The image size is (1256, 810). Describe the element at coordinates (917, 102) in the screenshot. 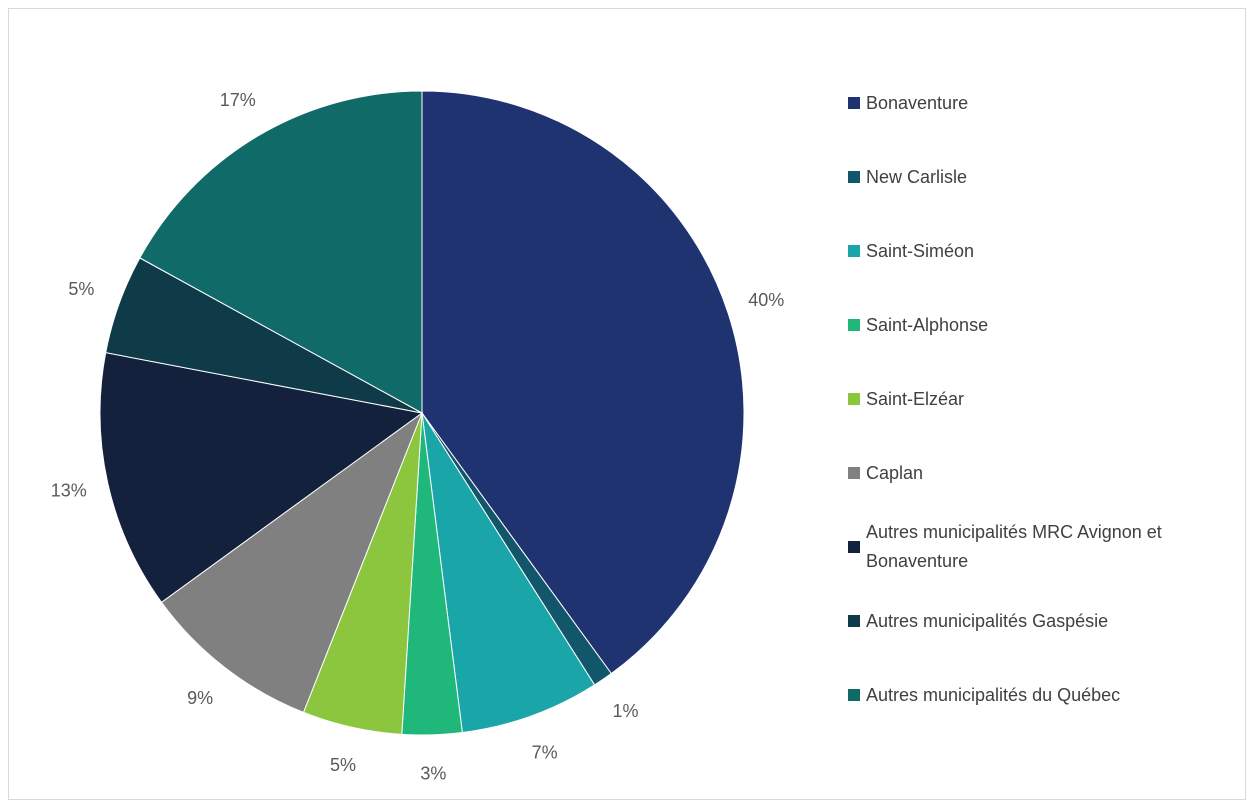

I see `legend-label: Bonaventure` at that location.